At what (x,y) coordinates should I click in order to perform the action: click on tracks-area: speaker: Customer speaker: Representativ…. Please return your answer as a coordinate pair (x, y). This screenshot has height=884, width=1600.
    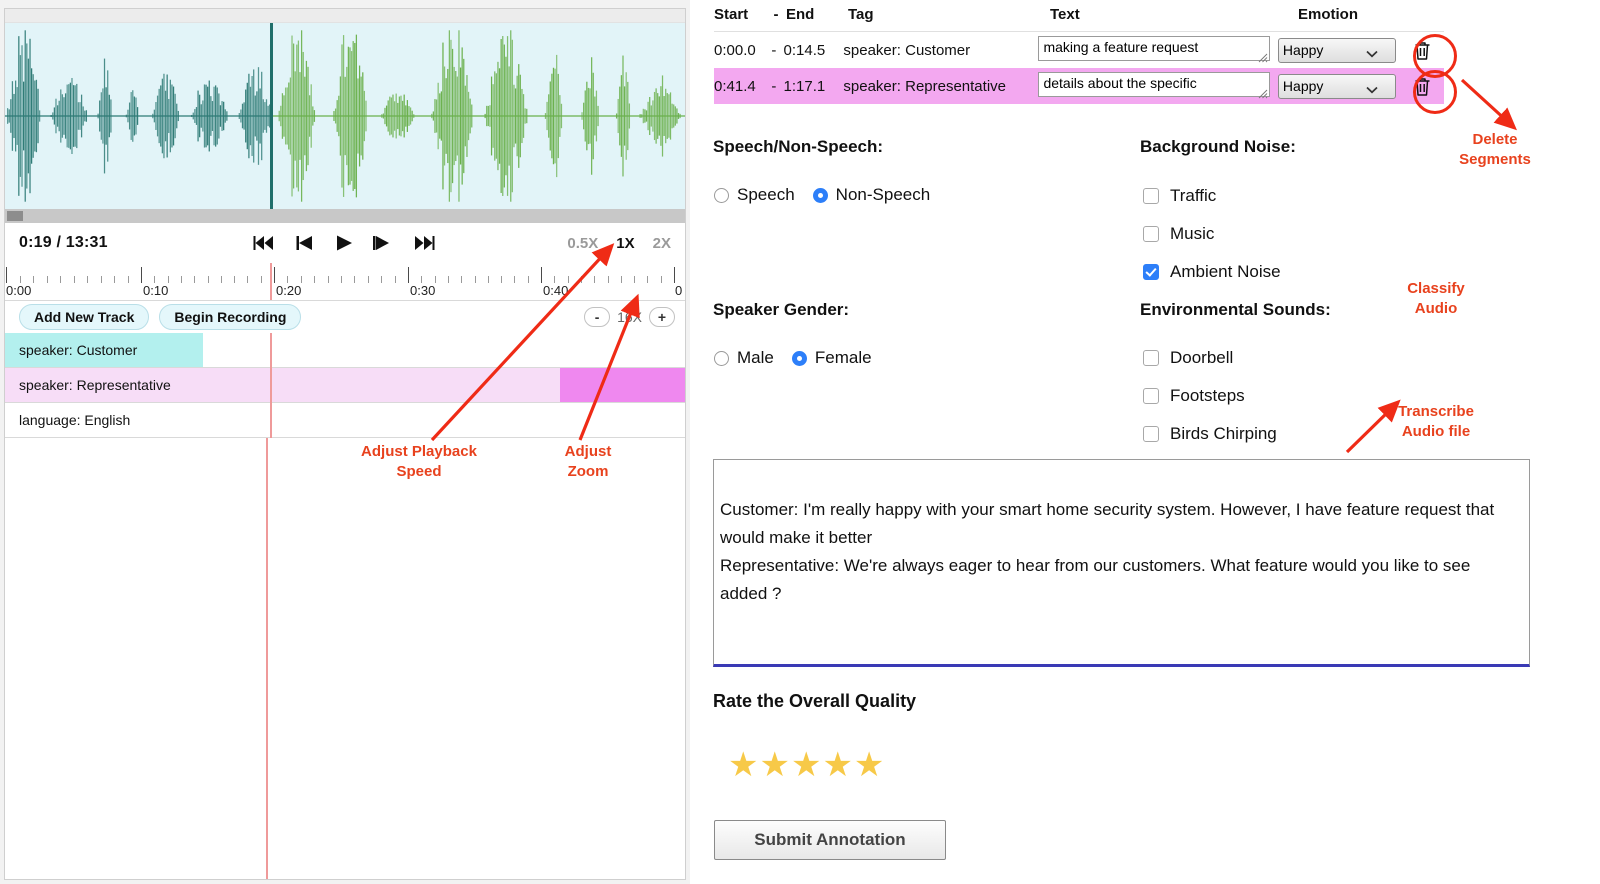
    Looking at the image, I should click on (345, 385).